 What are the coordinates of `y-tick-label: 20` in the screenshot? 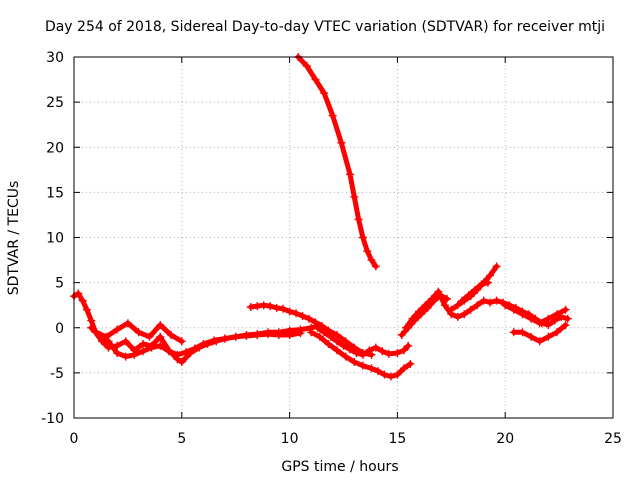 It's located at (55, 148).